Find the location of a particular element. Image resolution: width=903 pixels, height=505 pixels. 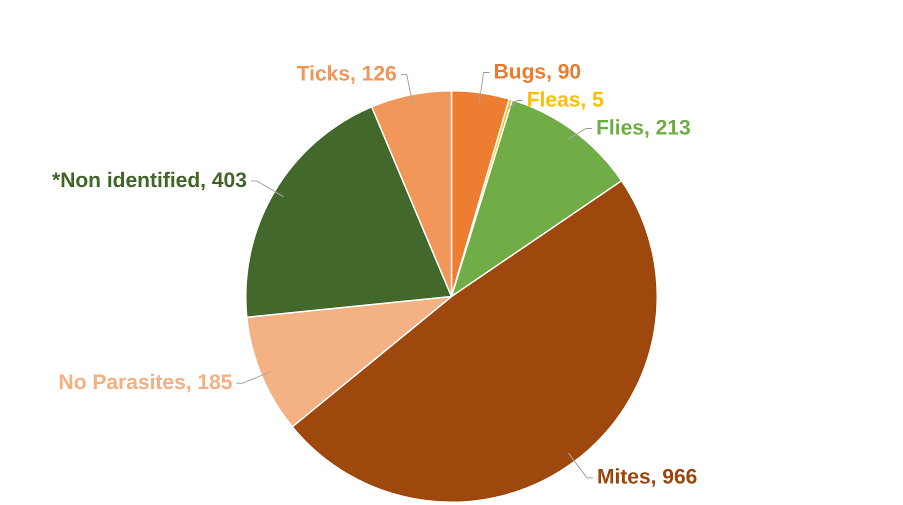

data-label: , 403 is located at coordinates (223, 180).